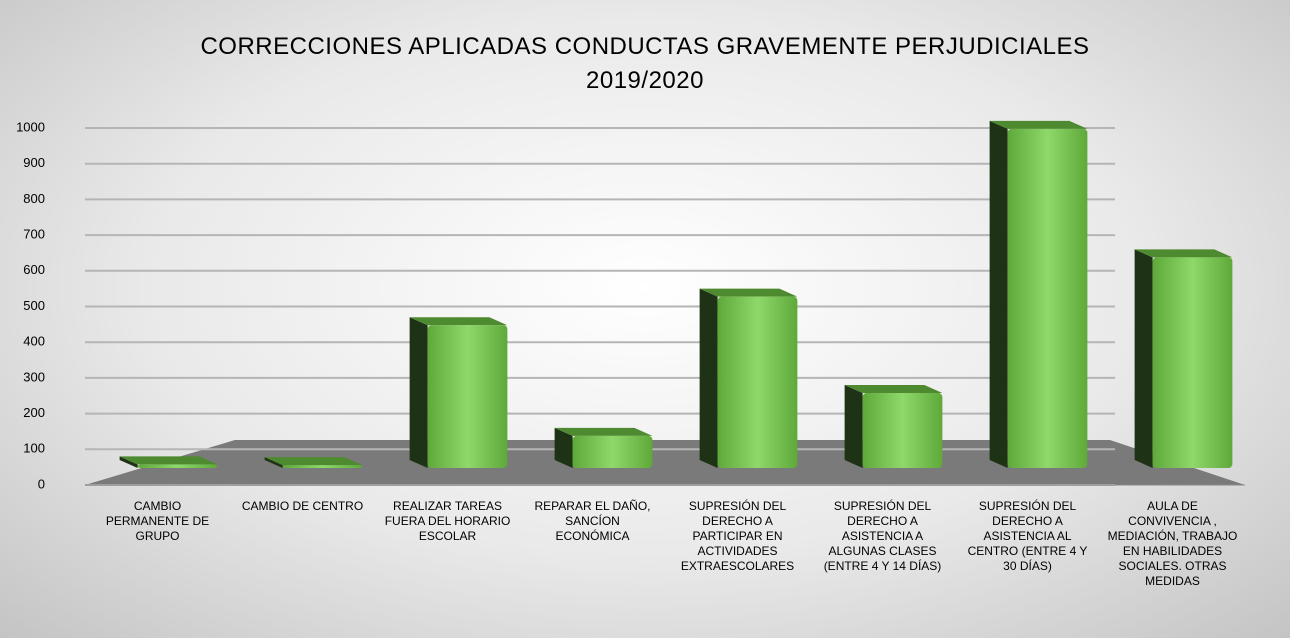 This screenshot has height=638, width=1290. What do you see at coordinates (34, 234) in the screenshot?
I see `y-tick-label: 700` at bounding box center [34, 234].